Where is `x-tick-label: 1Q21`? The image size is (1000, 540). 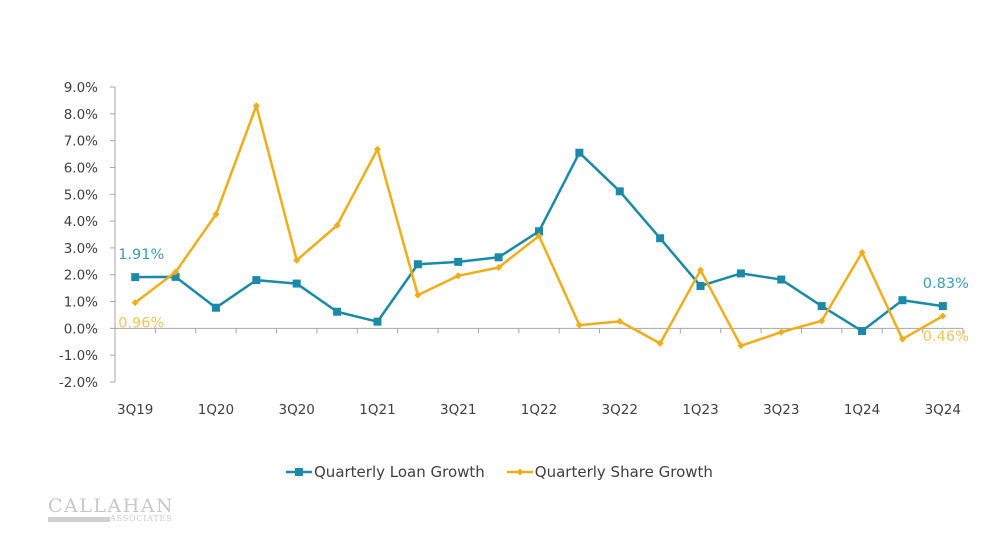 x-tick-label: 1Q21 is located at coordinates (377, 410).